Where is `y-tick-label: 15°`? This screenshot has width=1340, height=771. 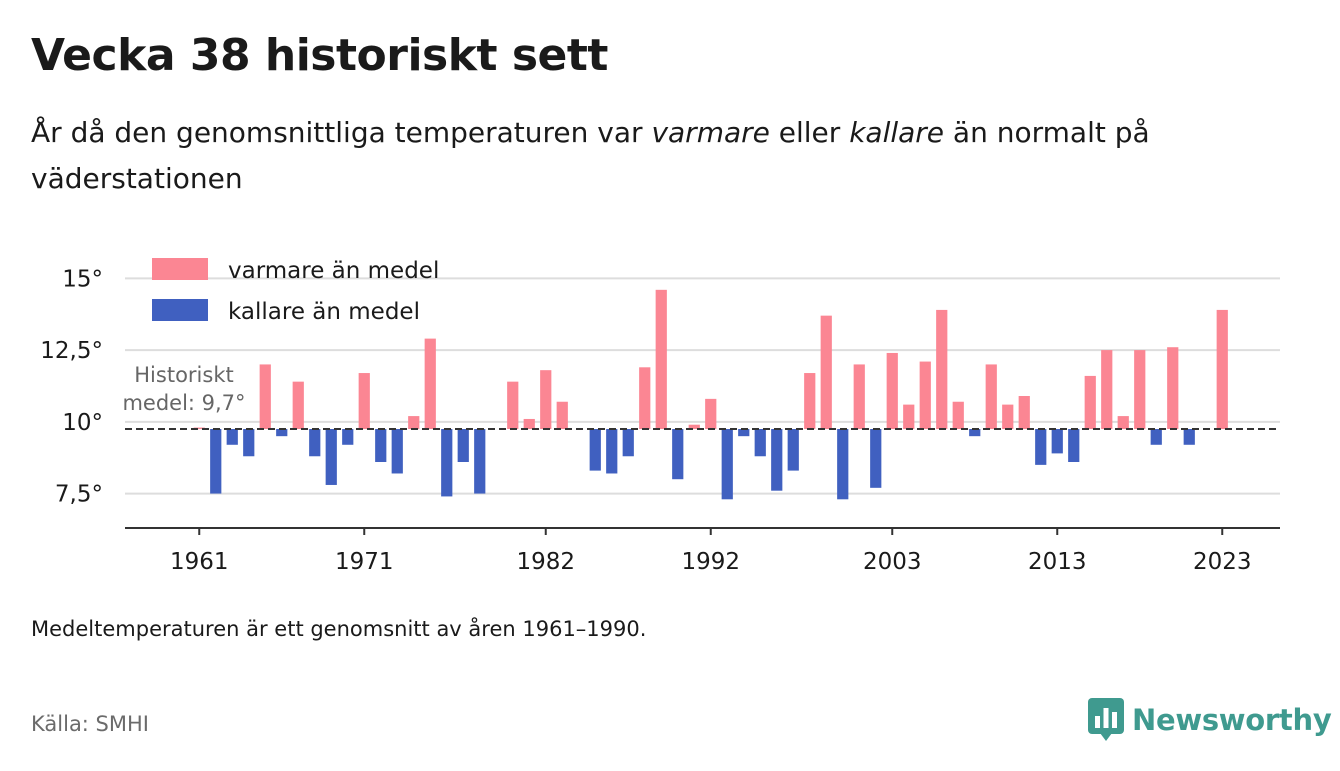 y-tick-label: 15° is located at coordinates (82, 279).